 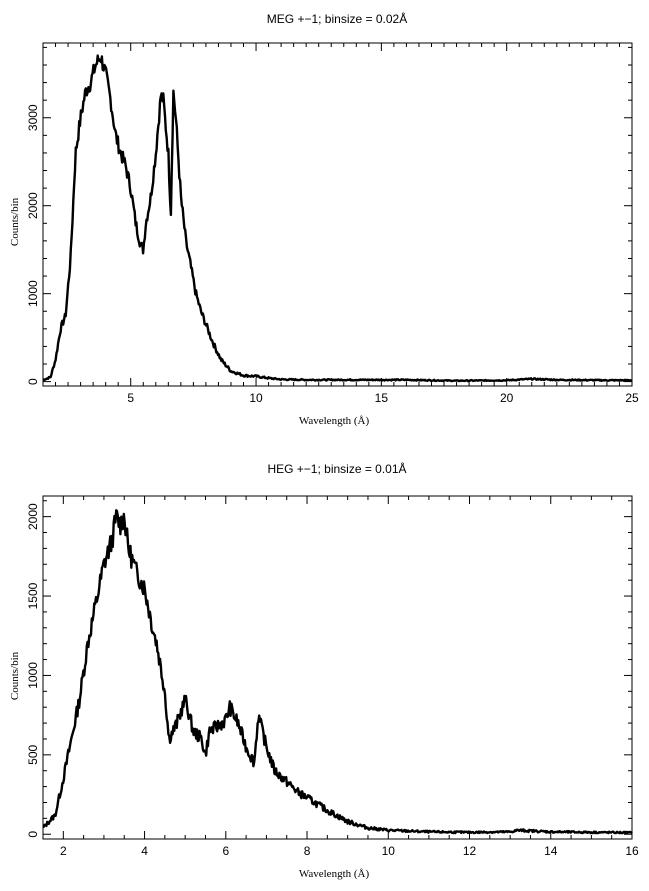 I want to click on heg-y-axis-label: Counts/bin, so click(x=15, y=675).